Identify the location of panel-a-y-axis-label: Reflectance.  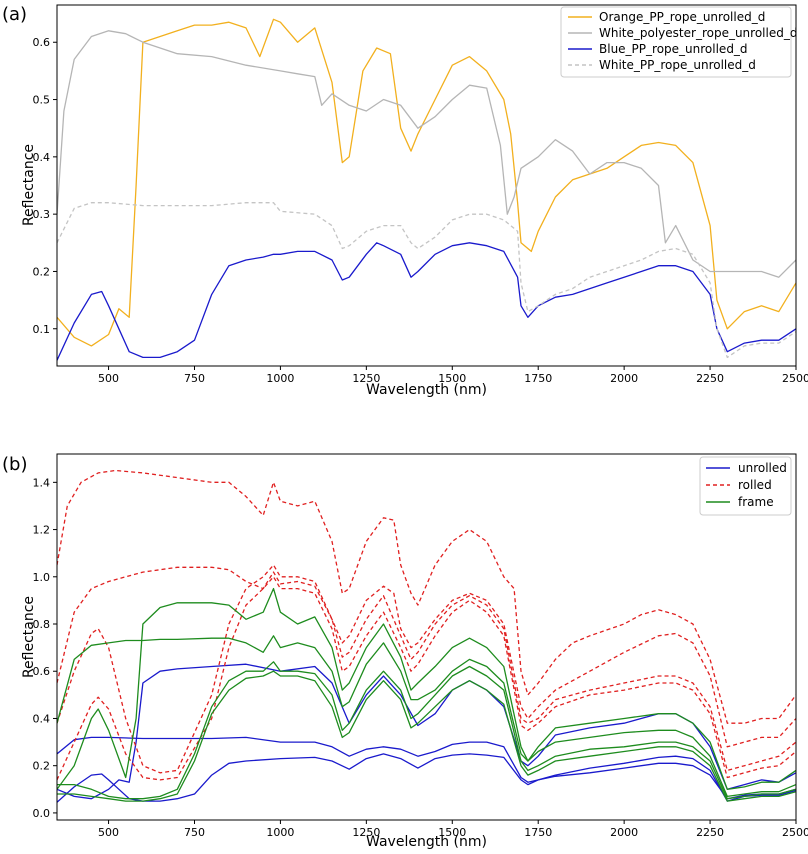
(29, 185).